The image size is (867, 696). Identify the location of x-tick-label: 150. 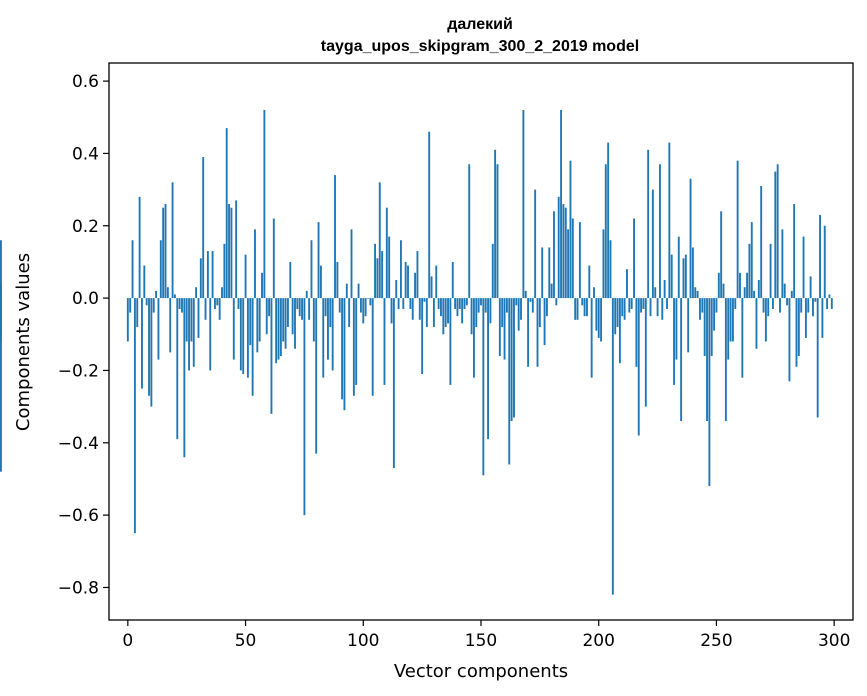
(481, 641).